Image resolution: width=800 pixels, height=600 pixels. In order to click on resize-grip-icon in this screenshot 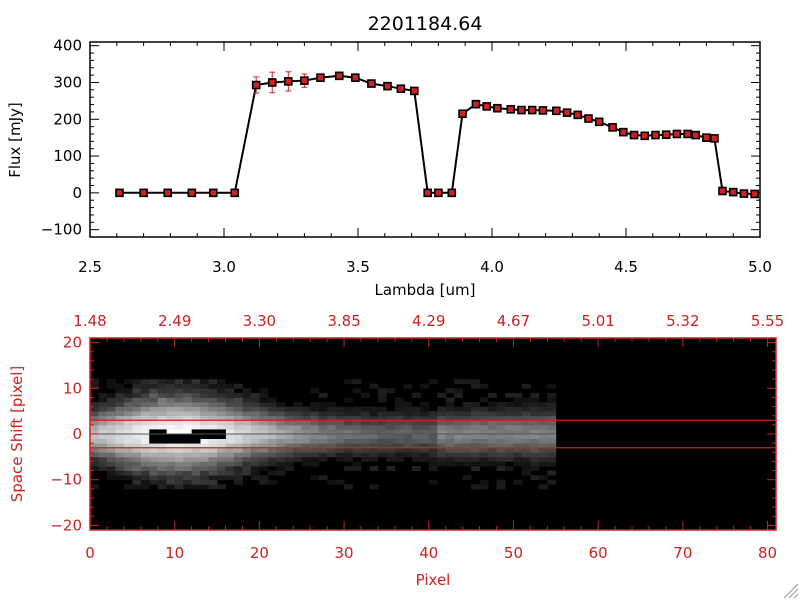, I will do `click(791, 591)`.